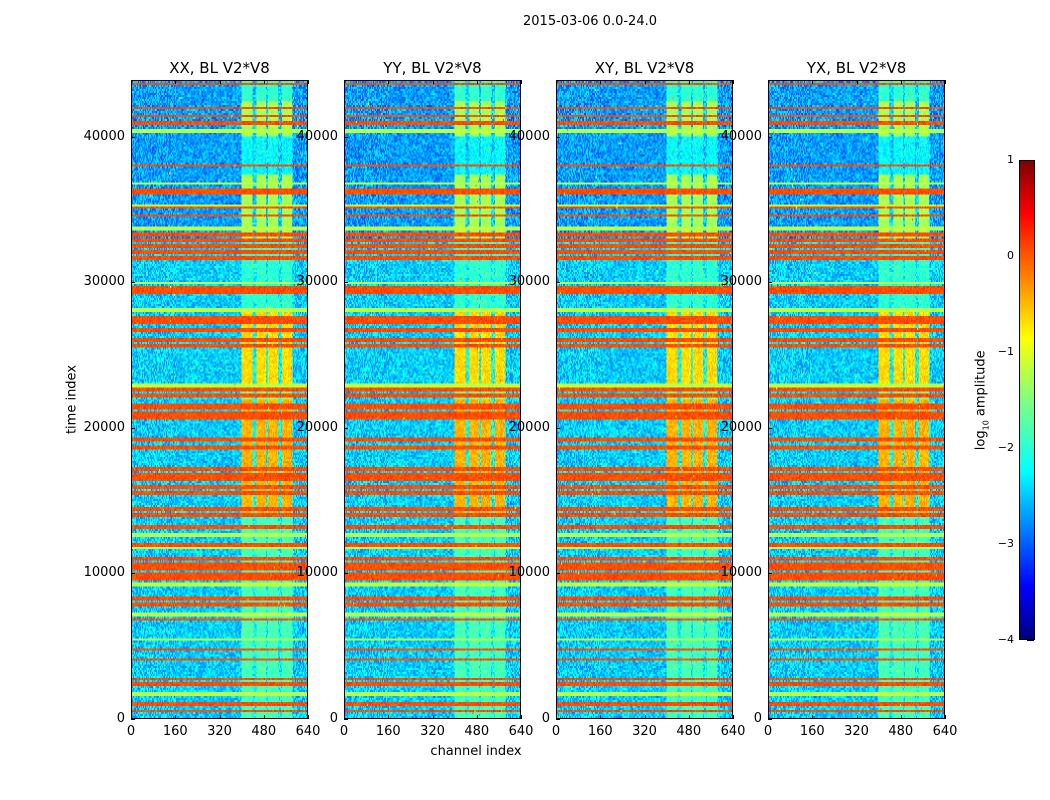 This screenshot has width=1050, height=800. What do you see at coordinates (982, 400) in the screenshot?
I see `colorbar-label: log10 amplitude` at bounding box center [982, 400].